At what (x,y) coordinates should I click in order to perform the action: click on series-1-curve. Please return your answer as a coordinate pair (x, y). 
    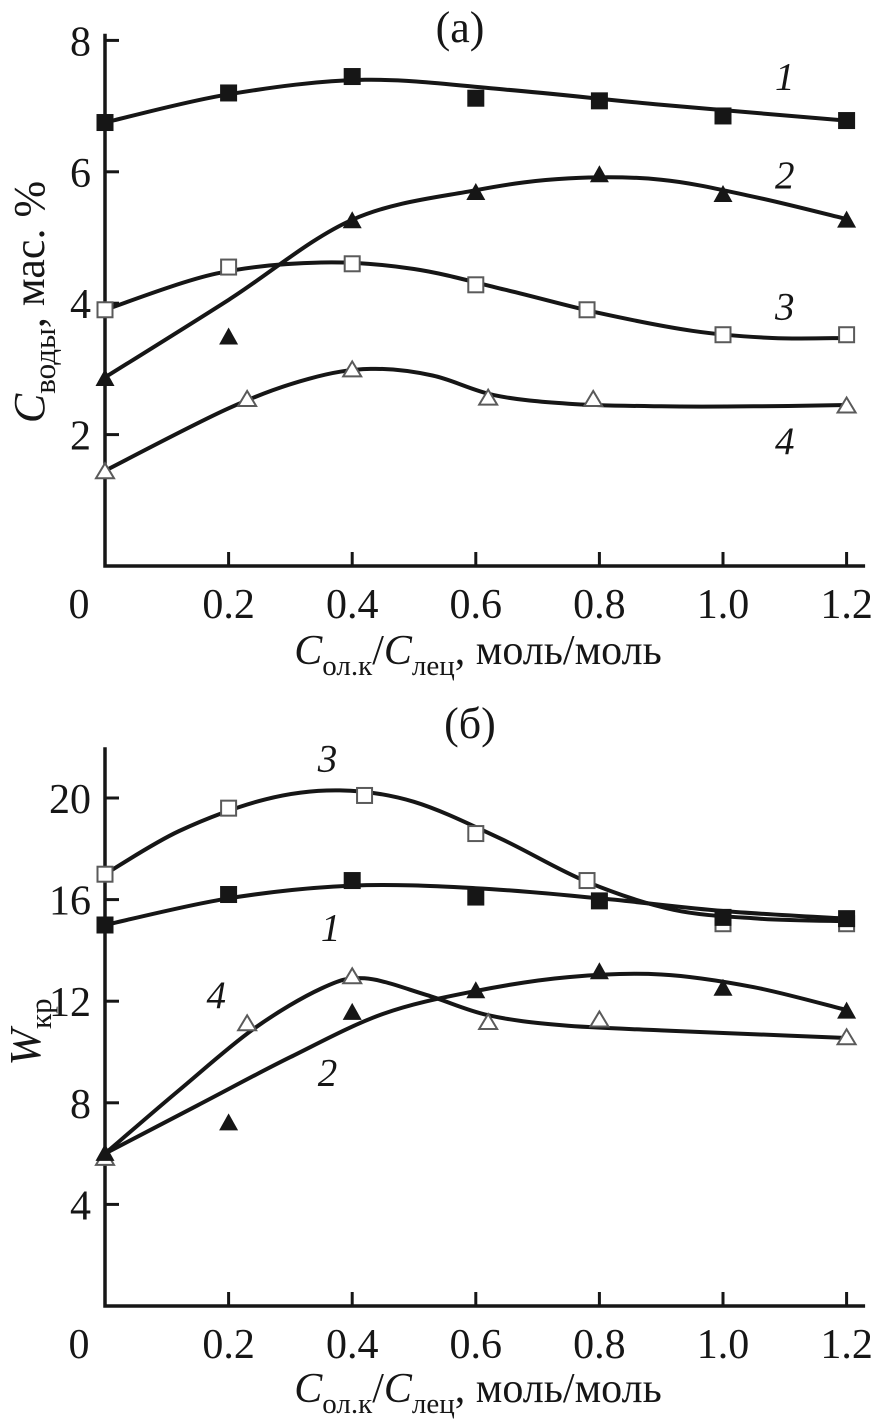
    Looking at the image, I should click on (476, 101).